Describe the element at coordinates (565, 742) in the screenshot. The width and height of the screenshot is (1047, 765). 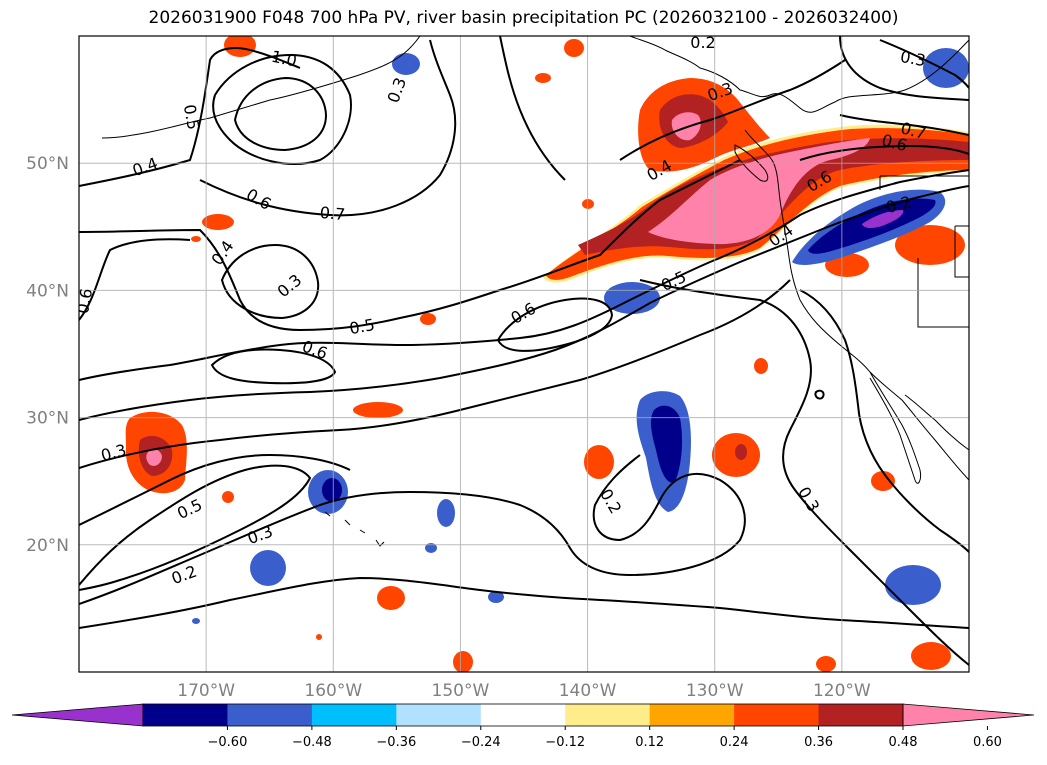
I see `colorbar-tick-label: −0.12` at that location.